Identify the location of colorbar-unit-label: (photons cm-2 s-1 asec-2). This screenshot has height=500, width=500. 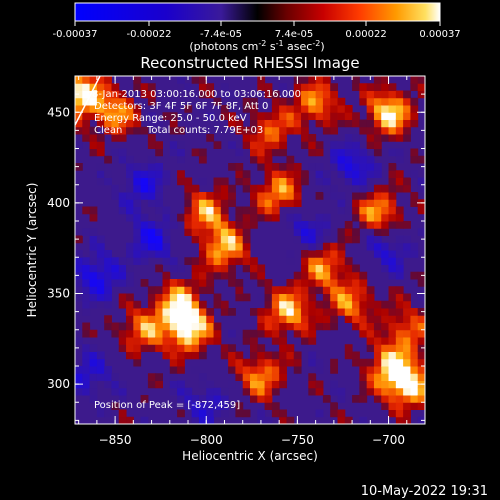
(256, 46).